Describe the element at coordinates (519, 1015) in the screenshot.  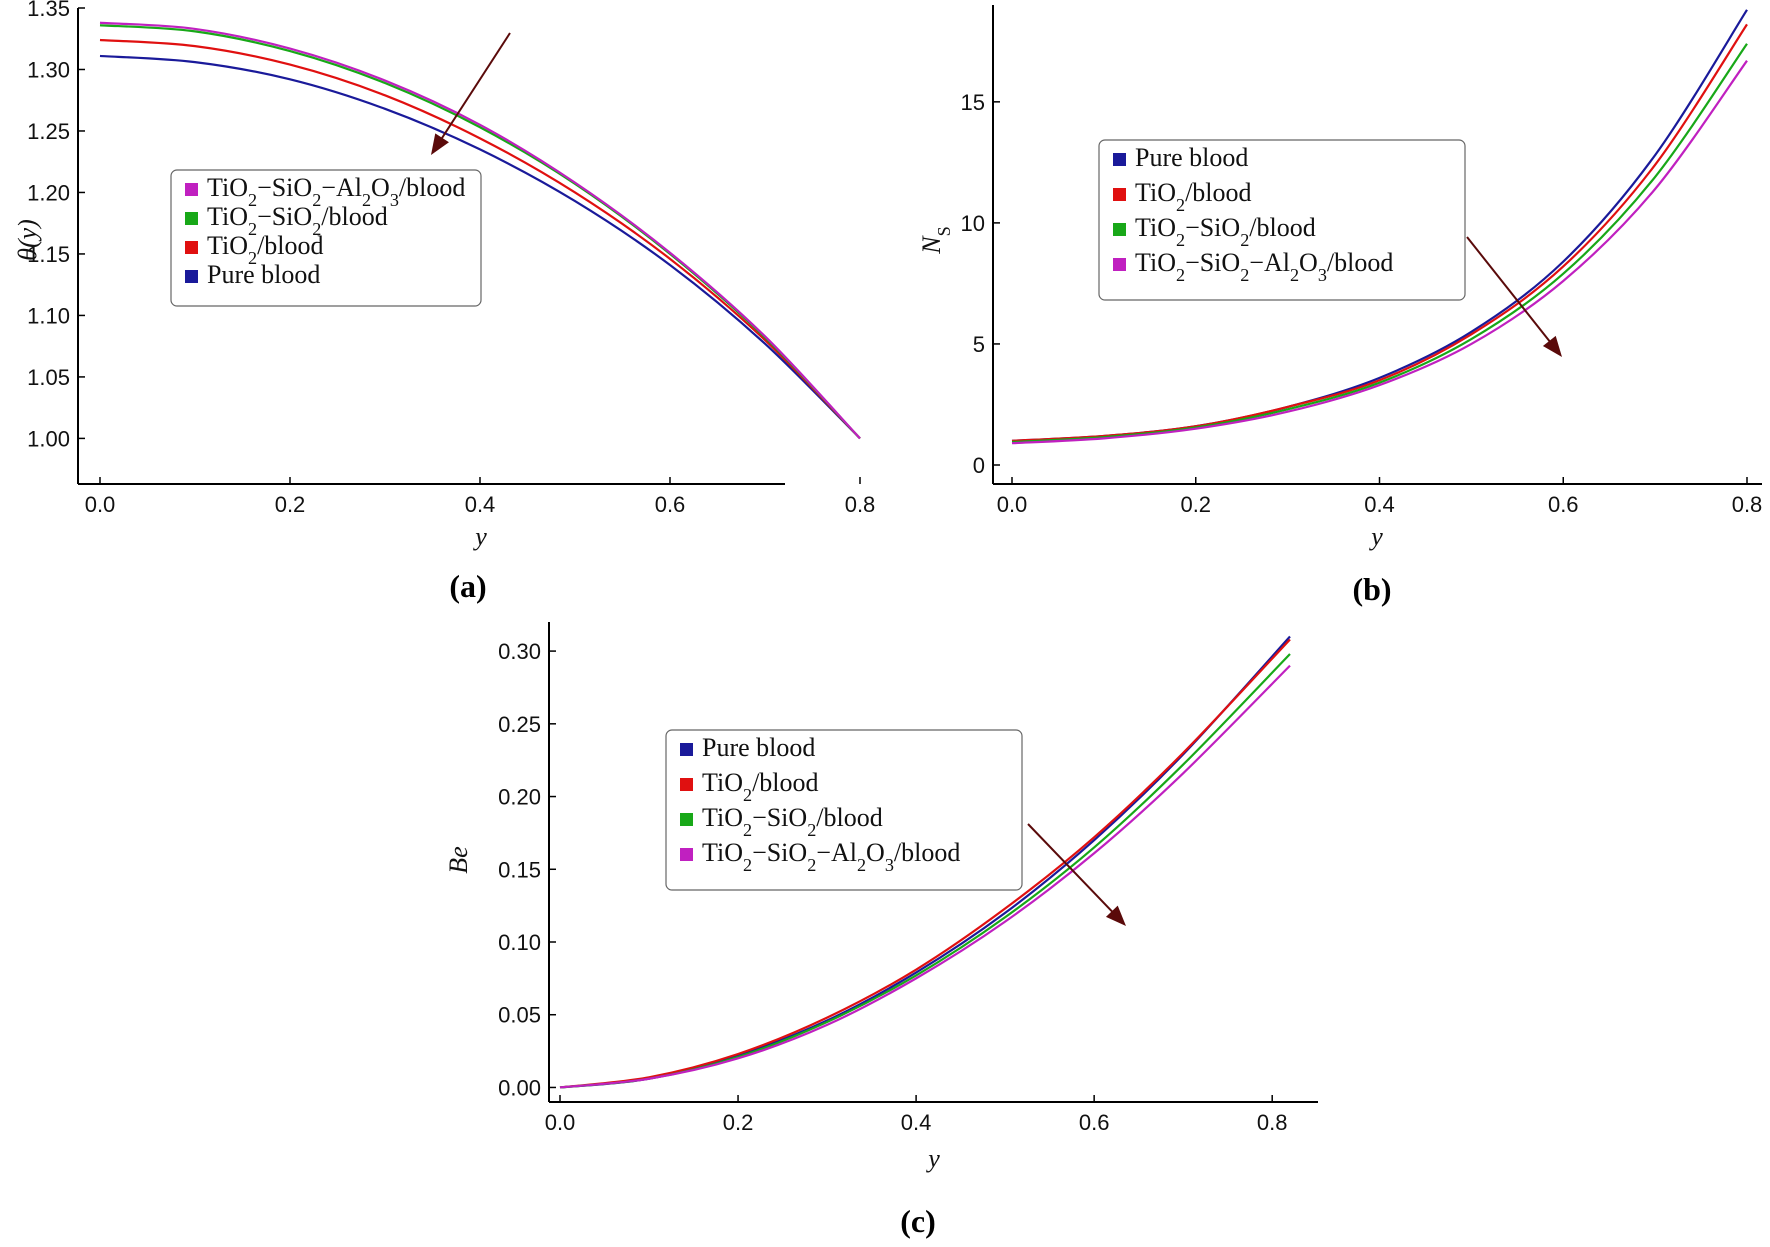
I see `y-tick-label: 0.05` at that location.